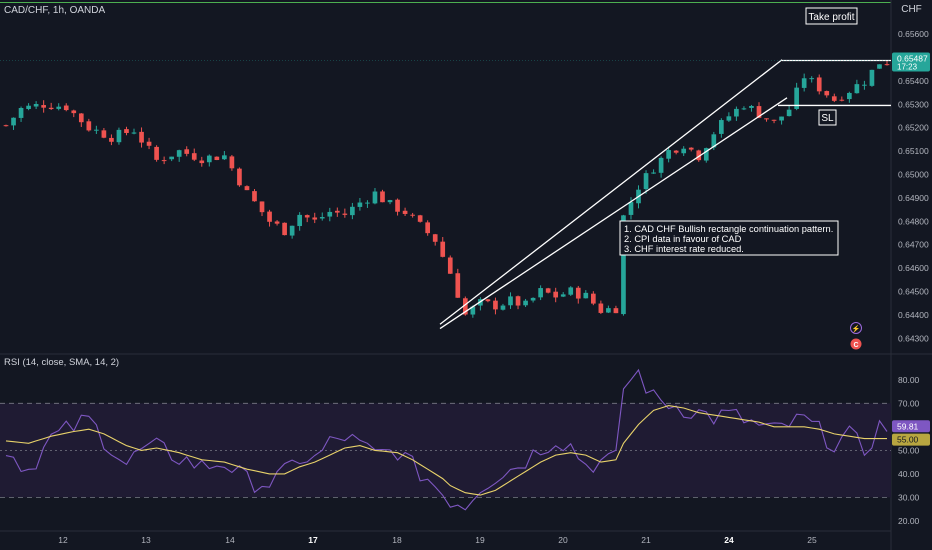  What do you see at coordinates (911, 439) in the screenshot?
I see `rsi-sma-tag` at bounding box center [911, 439].